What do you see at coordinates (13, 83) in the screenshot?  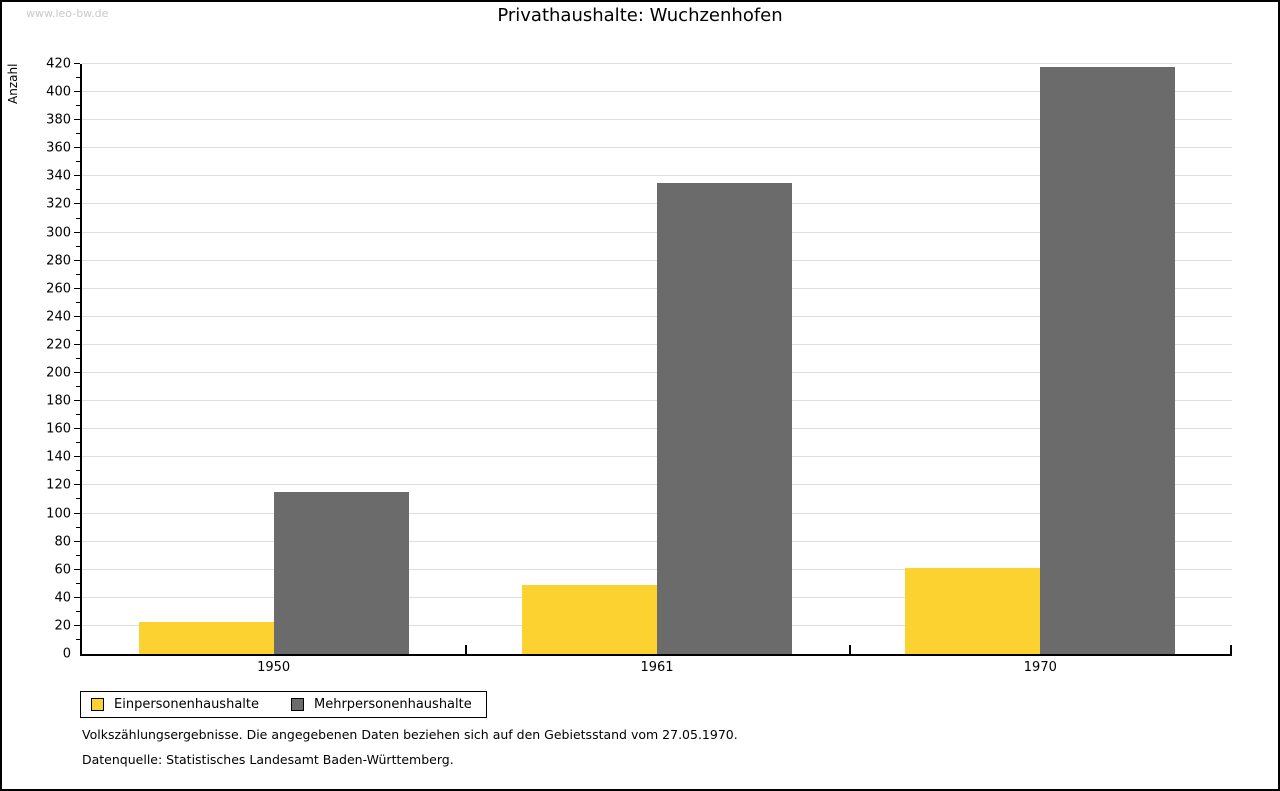 I see `y-axis-label: Anzahl` at bounding box center [13, 83].